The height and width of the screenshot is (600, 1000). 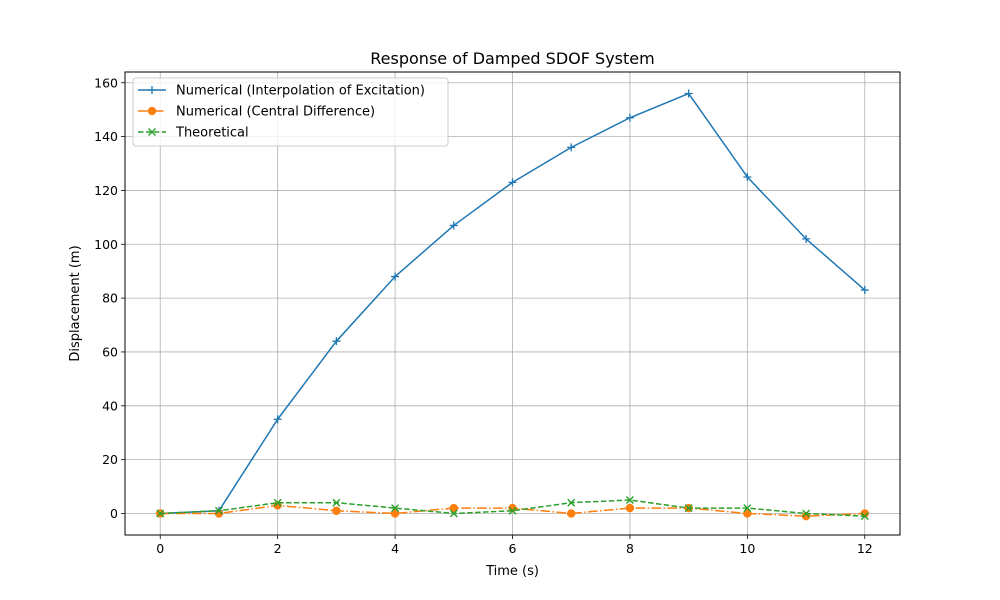 What do you see at coordinates (106, 244) in the screenshot?
I see `y-tick-label: 100` at bounding box center [106, 244].